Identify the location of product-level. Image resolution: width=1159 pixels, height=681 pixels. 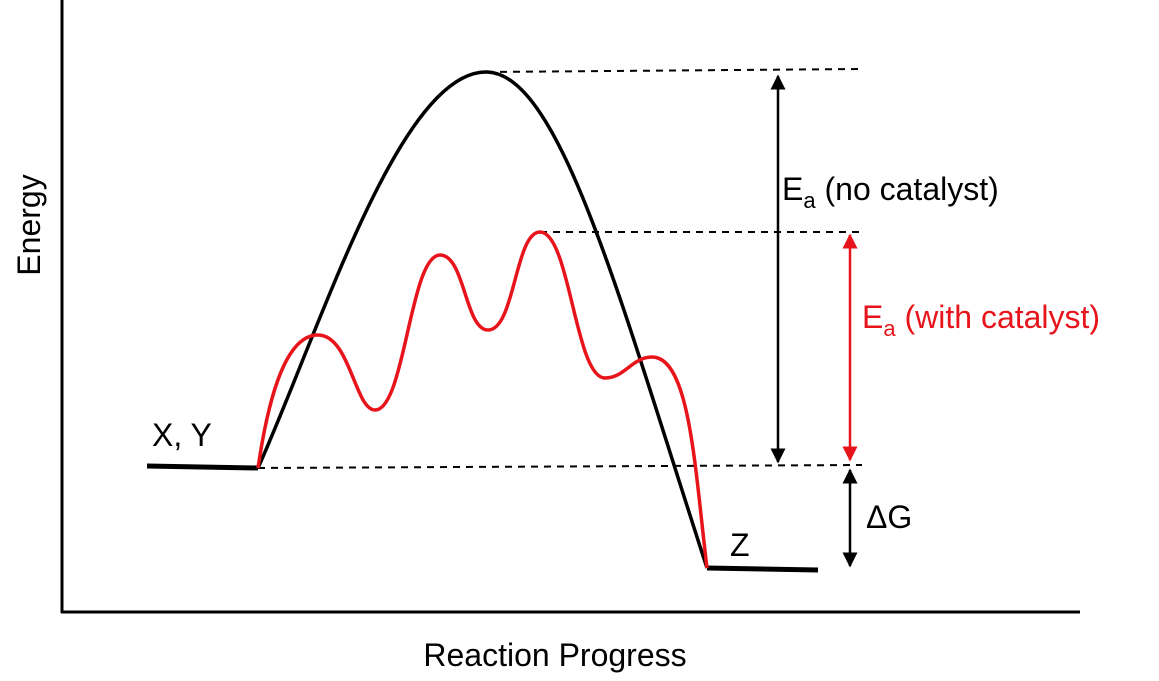
(762, 569).